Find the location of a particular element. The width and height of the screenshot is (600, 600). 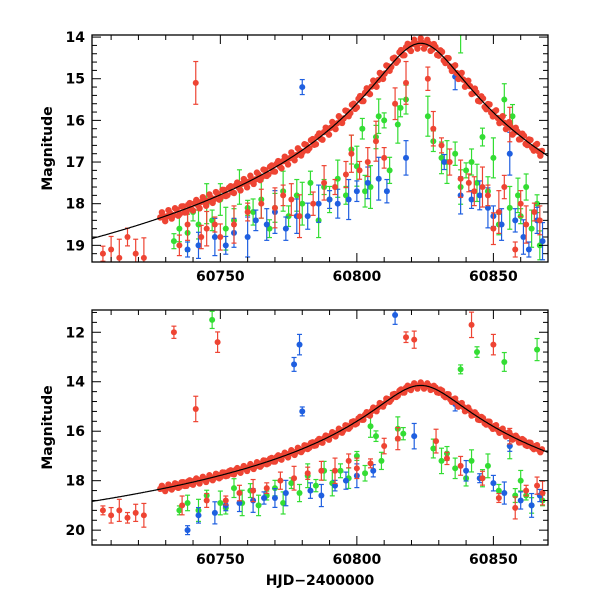

x-tick-label: 60800 is located at coordinates (357, 277).